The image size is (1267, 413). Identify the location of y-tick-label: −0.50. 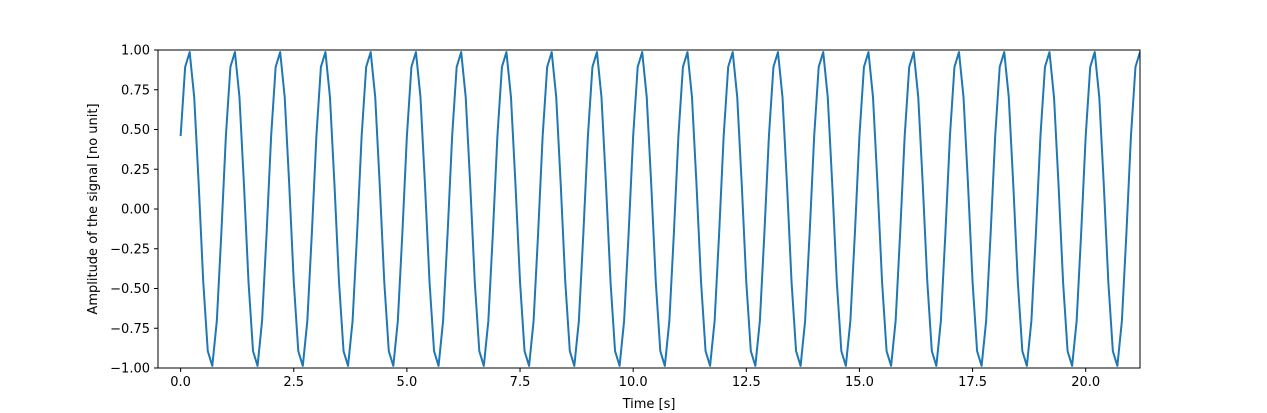
(130, 289).